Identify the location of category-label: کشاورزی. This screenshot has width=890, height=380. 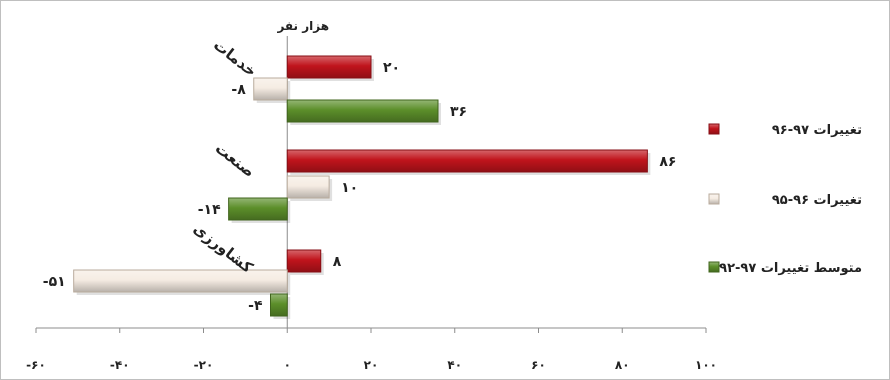
(223, 247).